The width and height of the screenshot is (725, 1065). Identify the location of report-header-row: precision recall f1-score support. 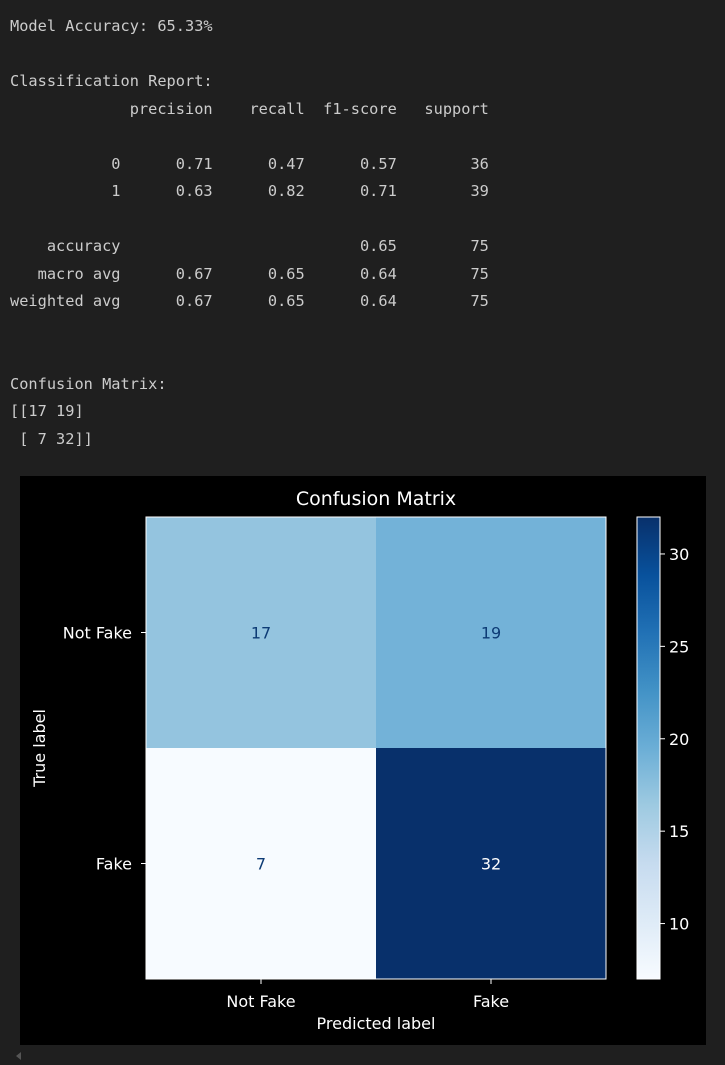
(249, 108).